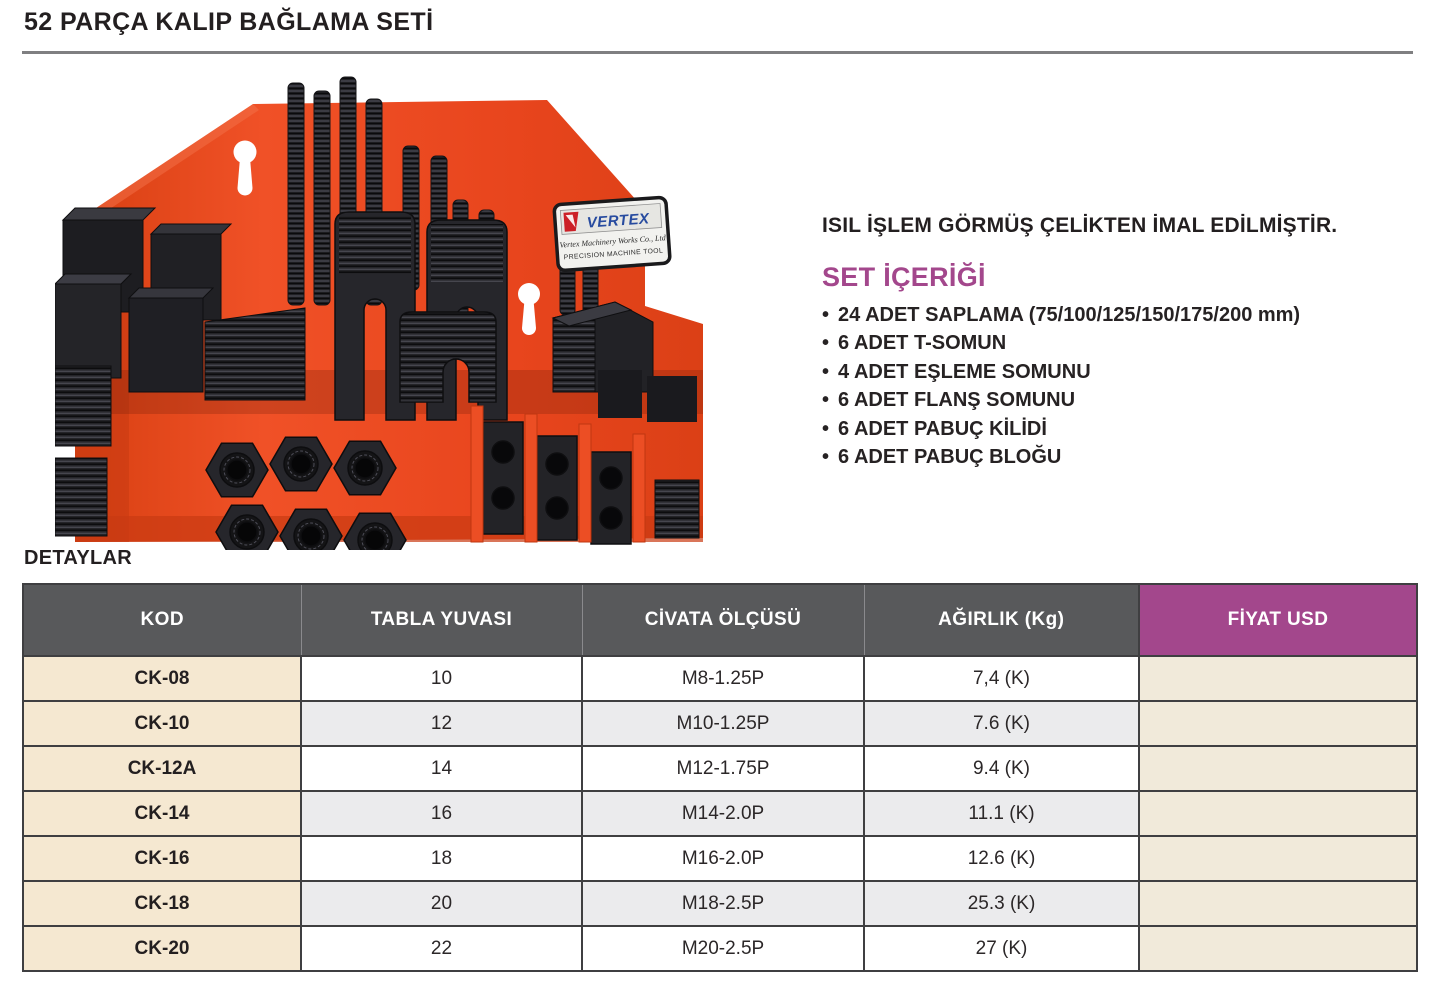  What do you see at coordinates (1001, 678) in the screenshot?
I see `cell-agirlik: 7,4 (K)` at bounding box center [1001, 678].